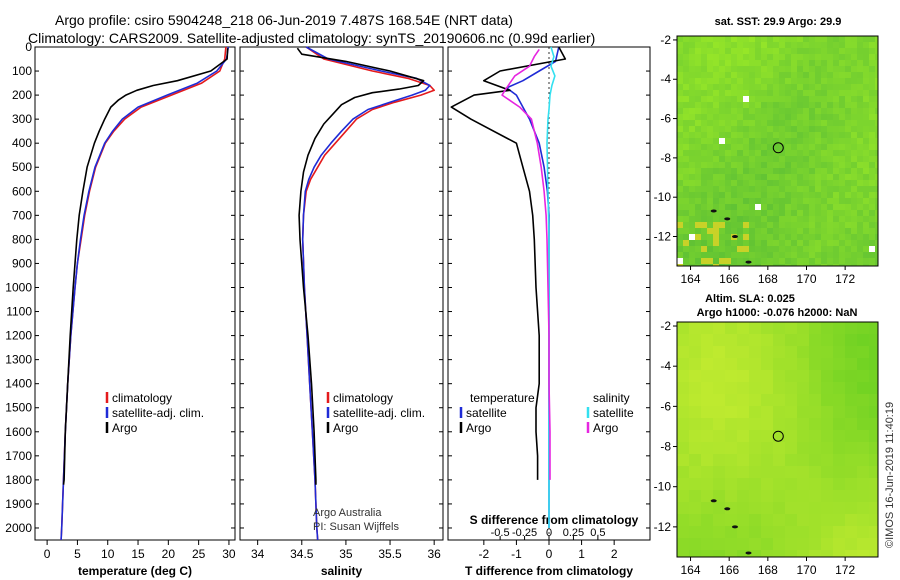 This screenshot has width=900, height=580. Describe the element at coordinates (532, 287) in the screenshot. I see `series-t-satellite` at that location.